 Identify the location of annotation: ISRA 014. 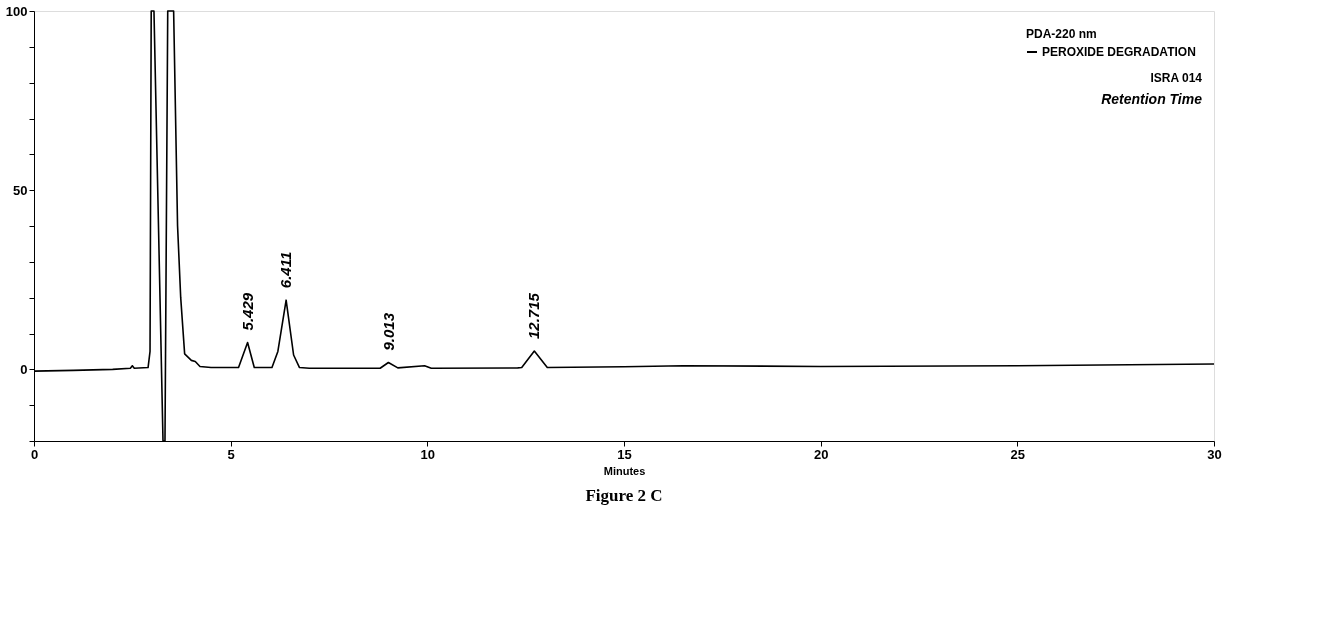
(1176, 78).